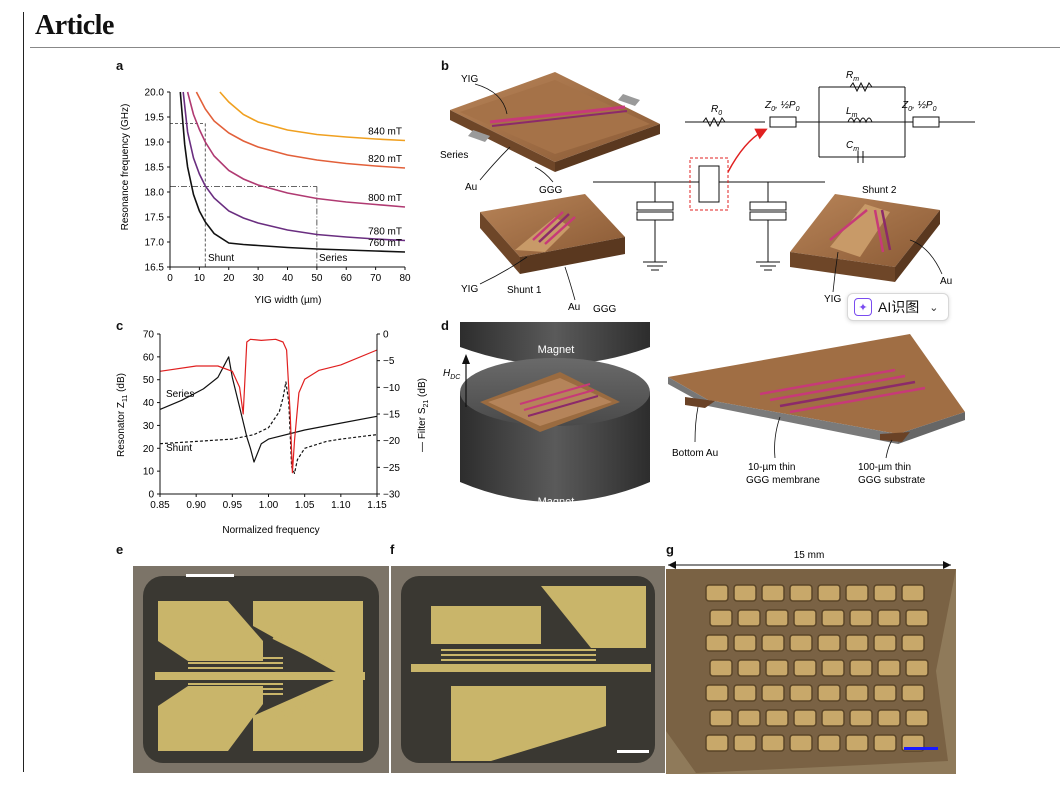  I want to click on label-au-left: Au, so click(471, 187).